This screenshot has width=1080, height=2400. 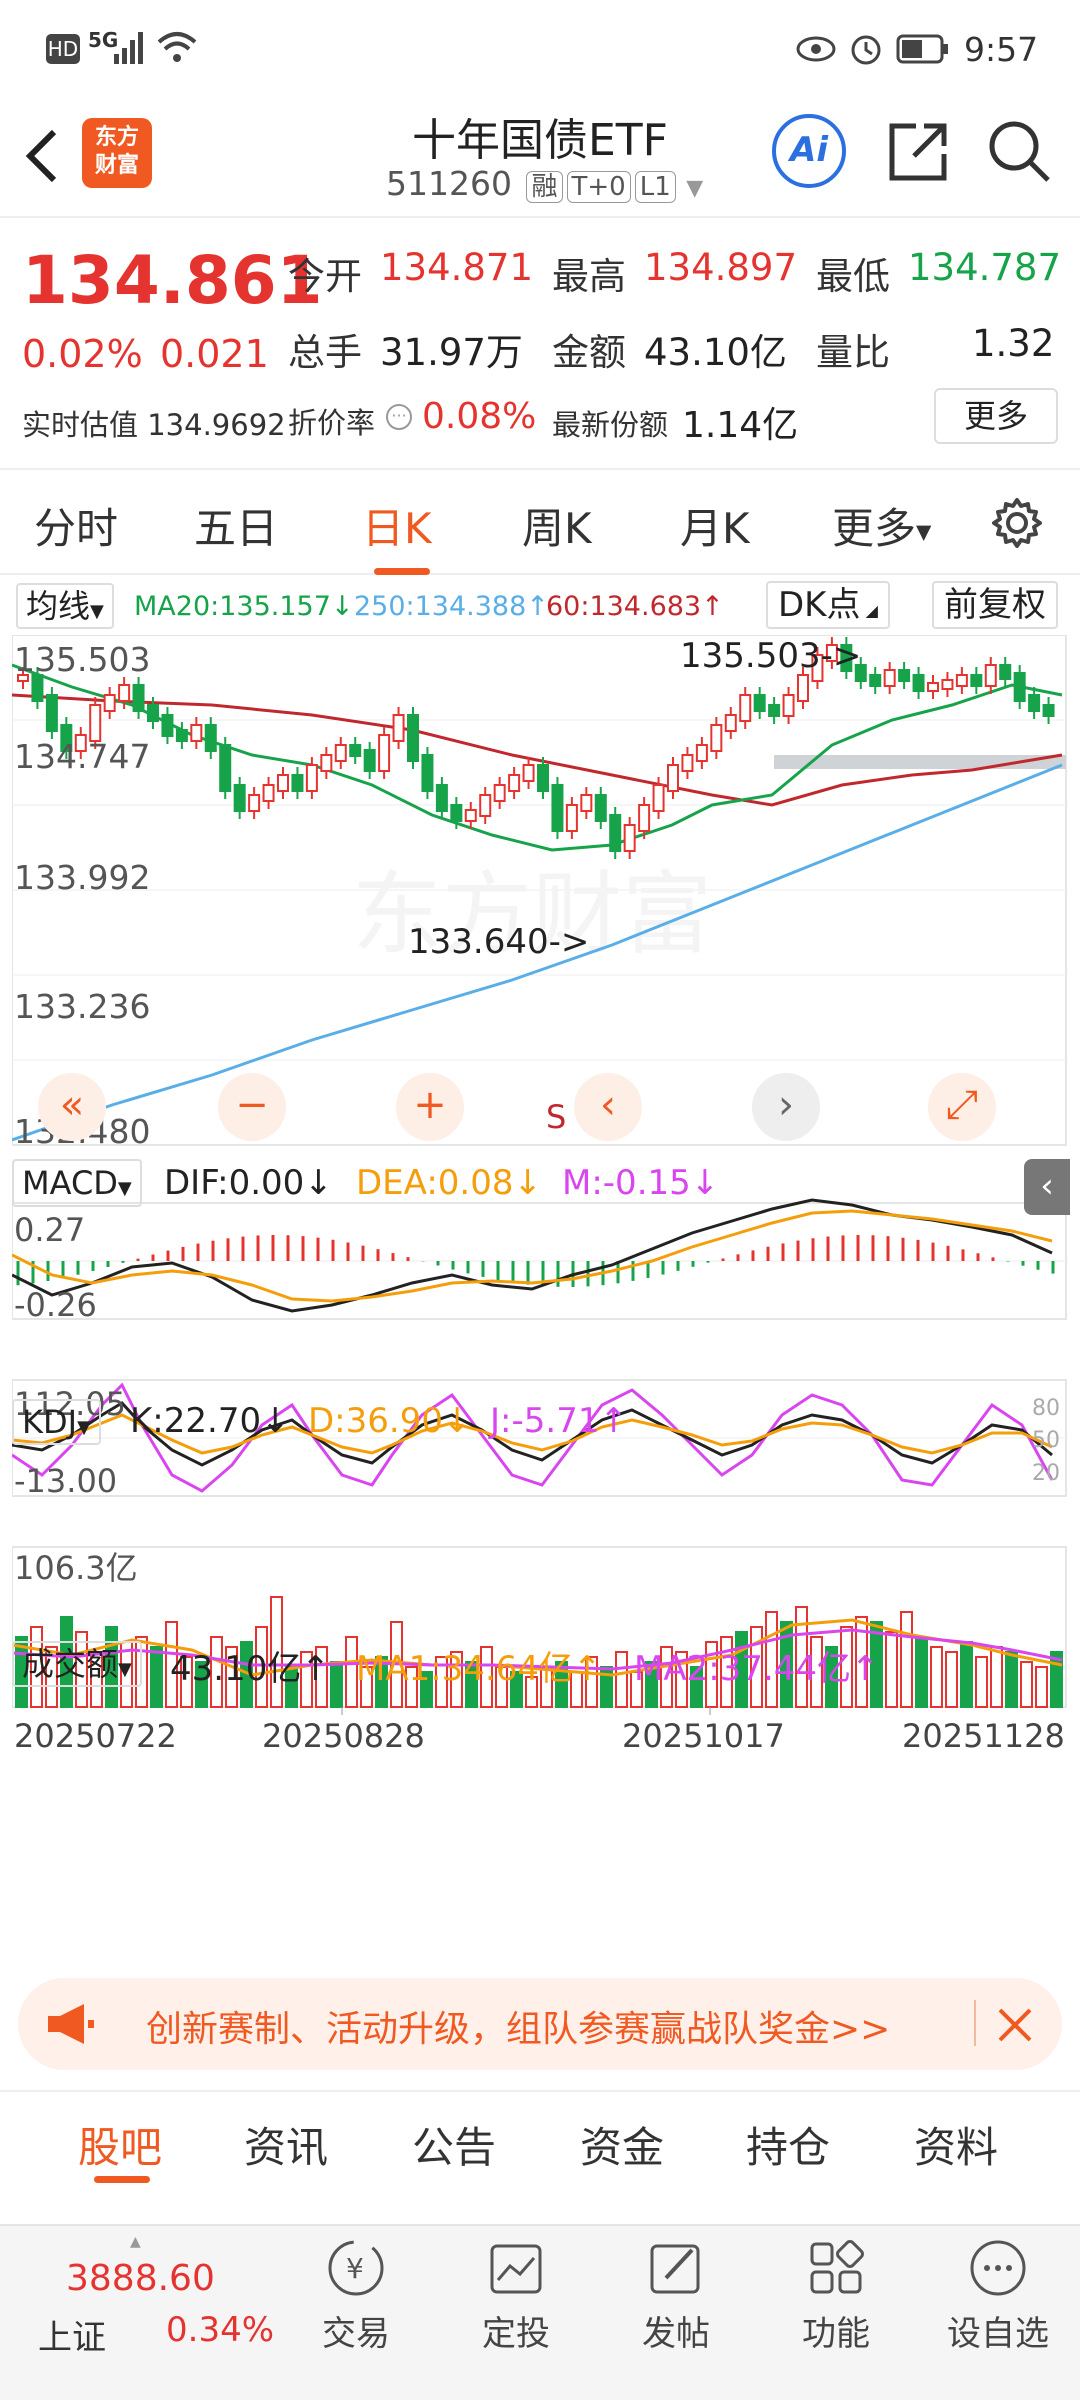 I want to click on y-label: 133.236, so click(x=82, y=1006).